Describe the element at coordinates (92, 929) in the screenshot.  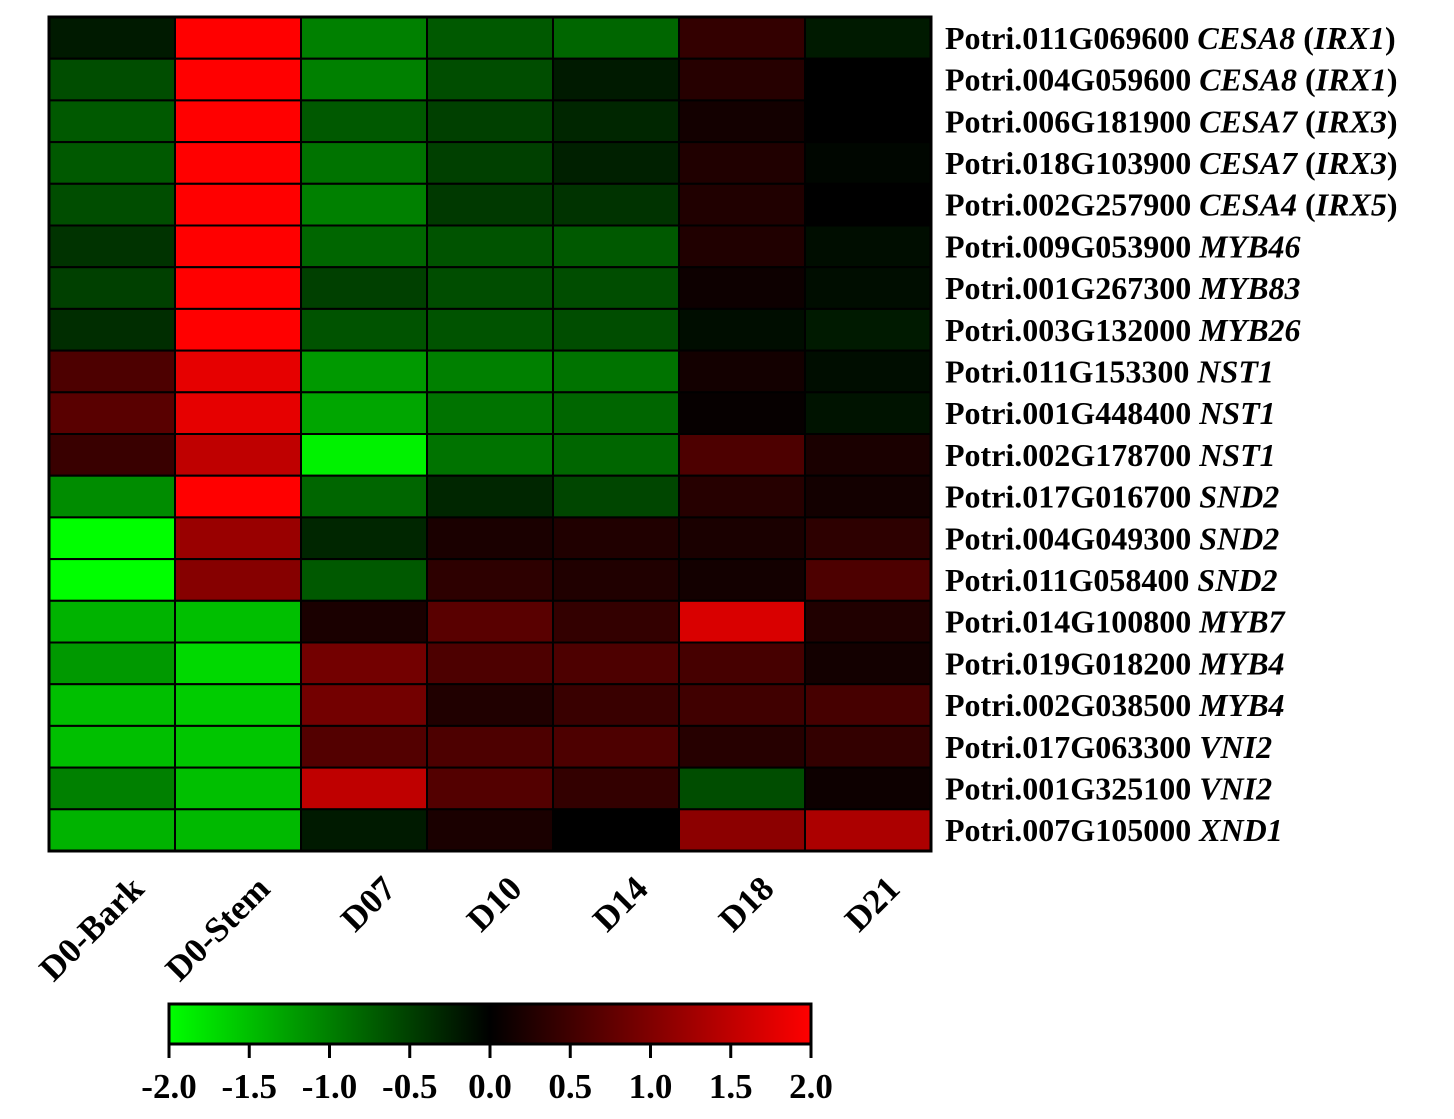
I see `column-label: D0-Bark` at that location.